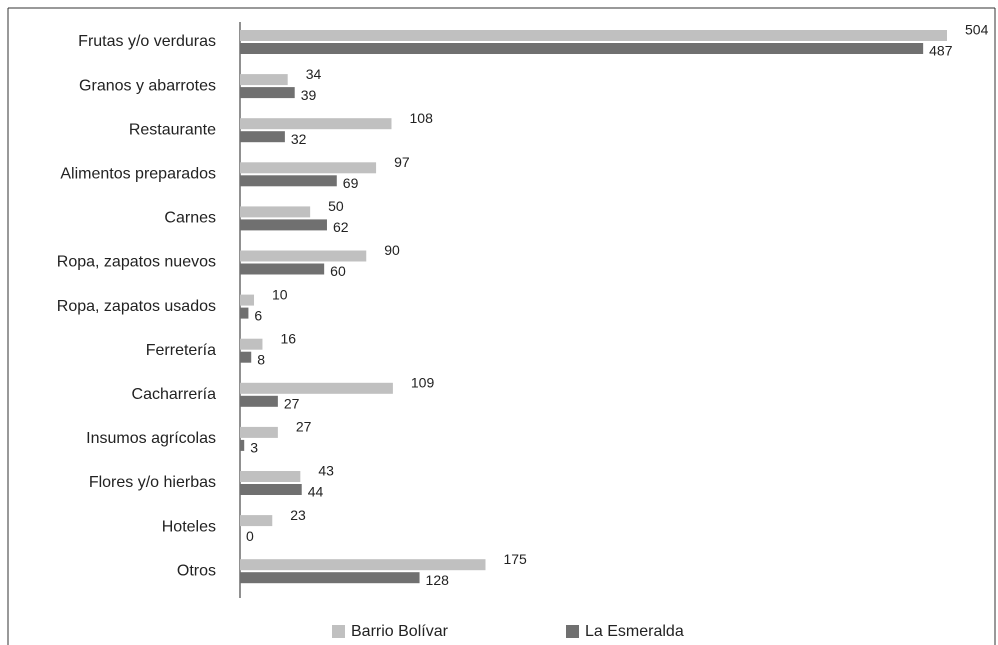  I want to click on y-tick-label: Ropa, zapatos nuevos, so click(136, 262).